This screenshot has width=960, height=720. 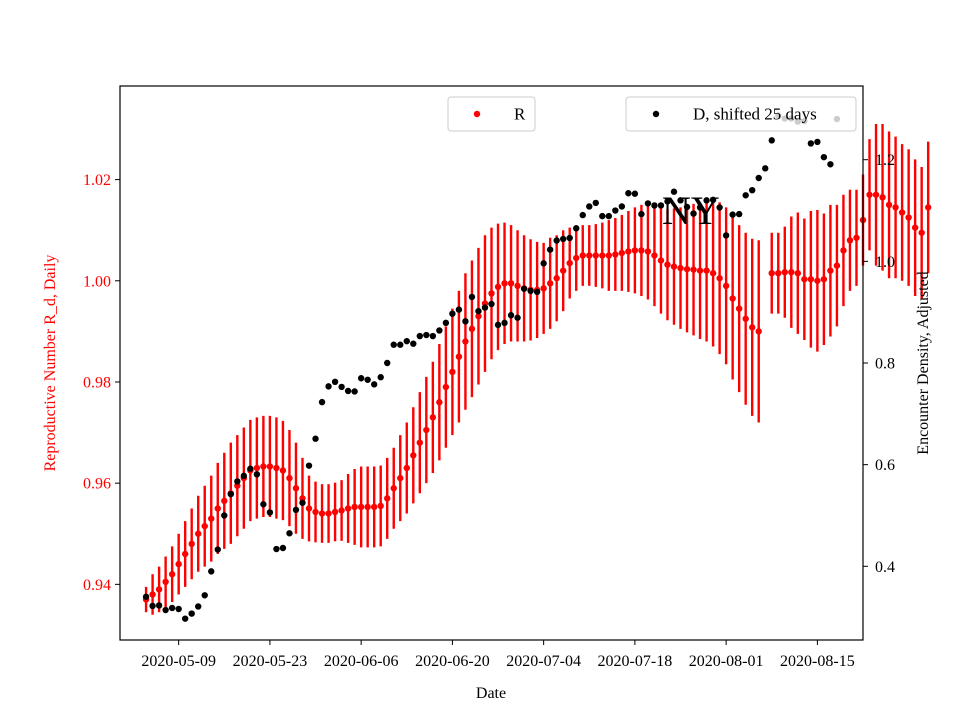 What do you see at coordinates (97, 585) in the screenshot?
I see `y-left-tick-label: 0.94` at bounding box center [97, 585].